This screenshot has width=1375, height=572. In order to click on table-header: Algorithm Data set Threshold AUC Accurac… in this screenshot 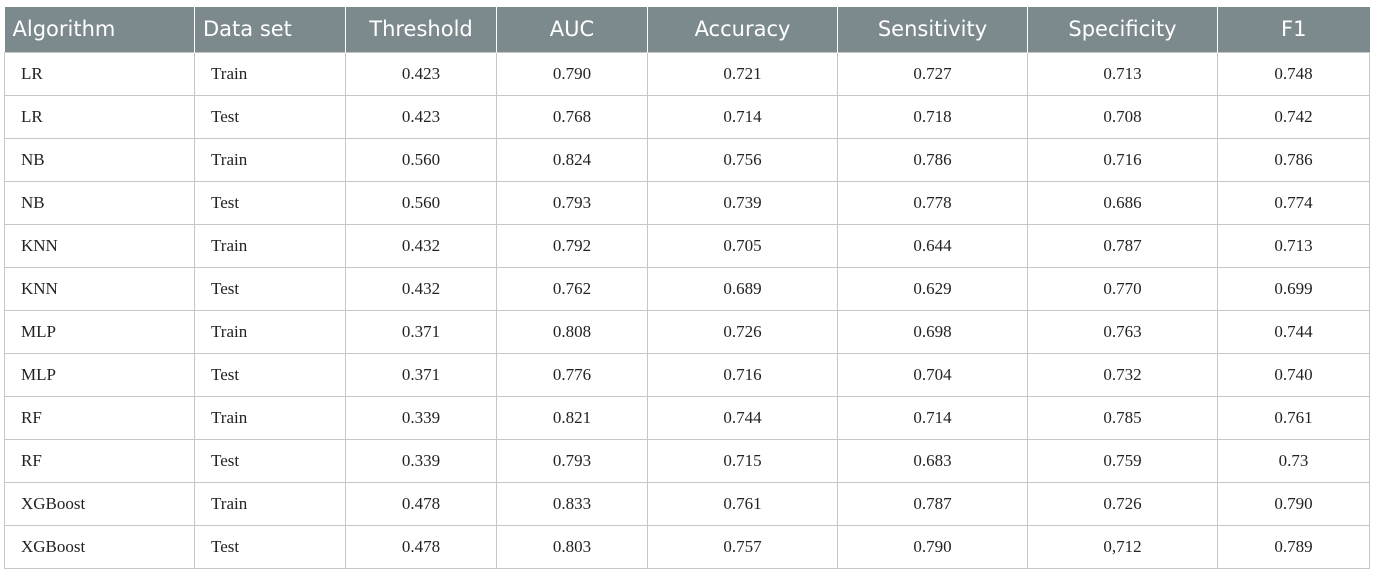, I will do `click(687, 29)`.